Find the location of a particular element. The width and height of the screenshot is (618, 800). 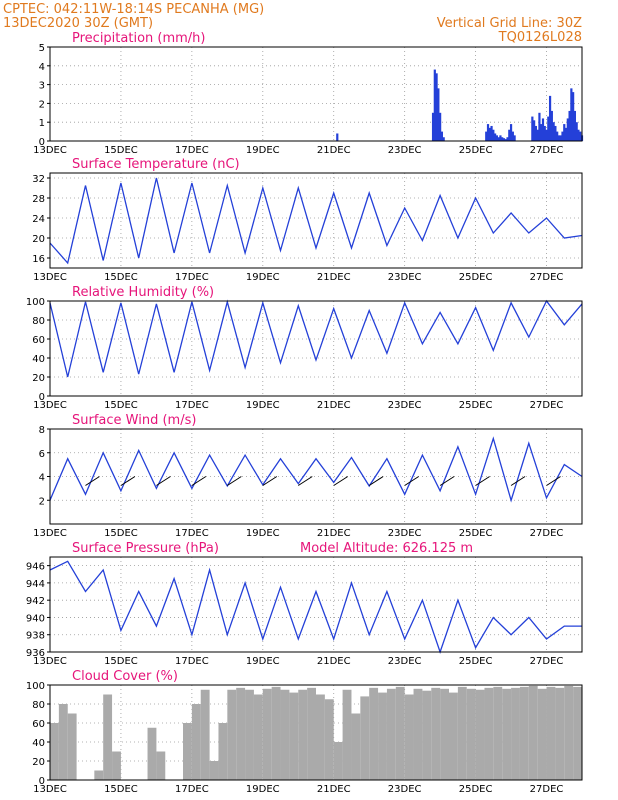

precipitation-frame is located at coordinates (316, 94).